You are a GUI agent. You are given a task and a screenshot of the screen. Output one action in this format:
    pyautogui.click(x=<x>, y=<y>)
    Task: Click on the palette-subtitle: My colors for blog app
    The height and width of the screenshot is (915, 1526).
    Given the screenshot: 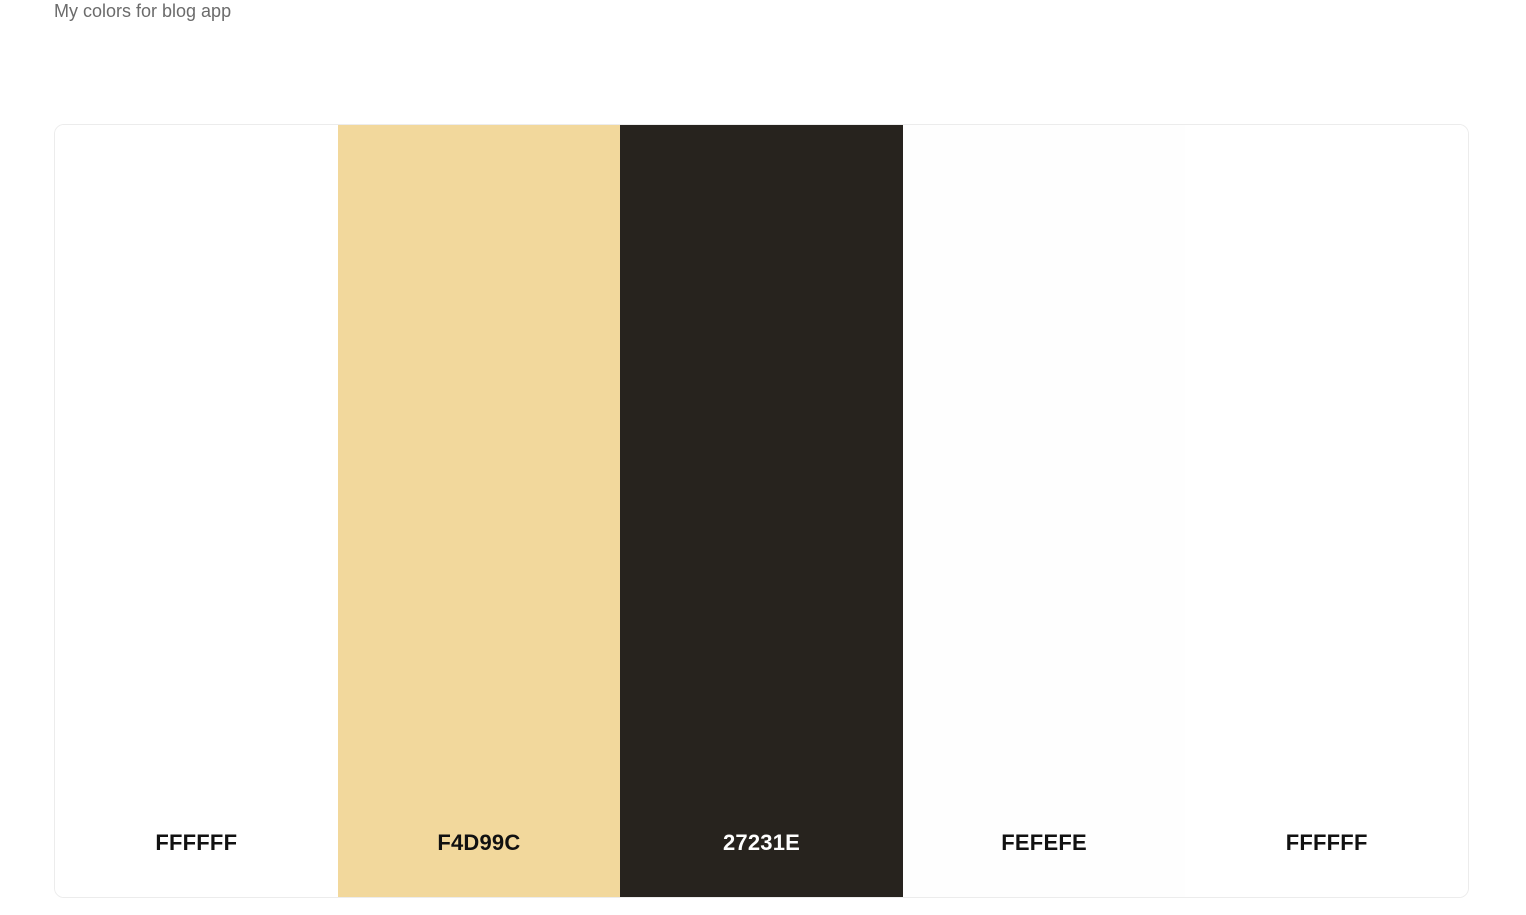 What is the action you would take?
    pyautogui.click(x=143, y=11)
    